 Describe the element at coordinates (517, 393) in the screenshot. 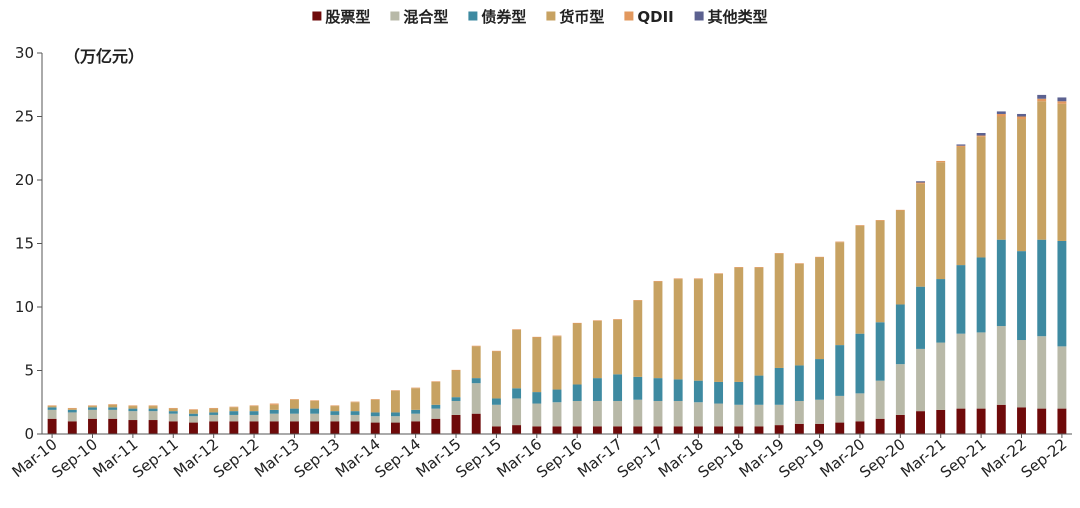

I see `bar-segment-dec-15-s2` at that location.